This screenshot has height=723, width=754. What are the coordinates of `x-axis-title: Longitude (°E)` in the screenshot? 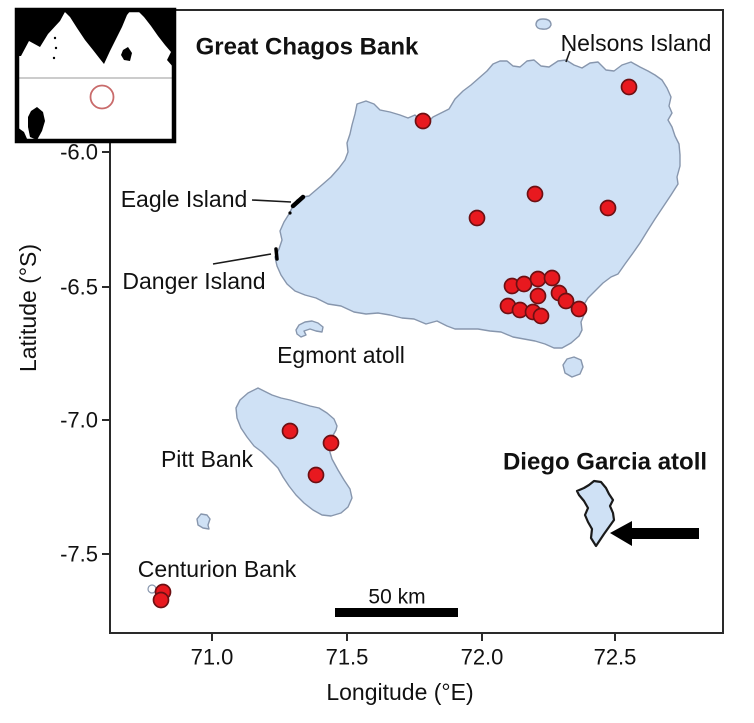 It's located at (399, 692).